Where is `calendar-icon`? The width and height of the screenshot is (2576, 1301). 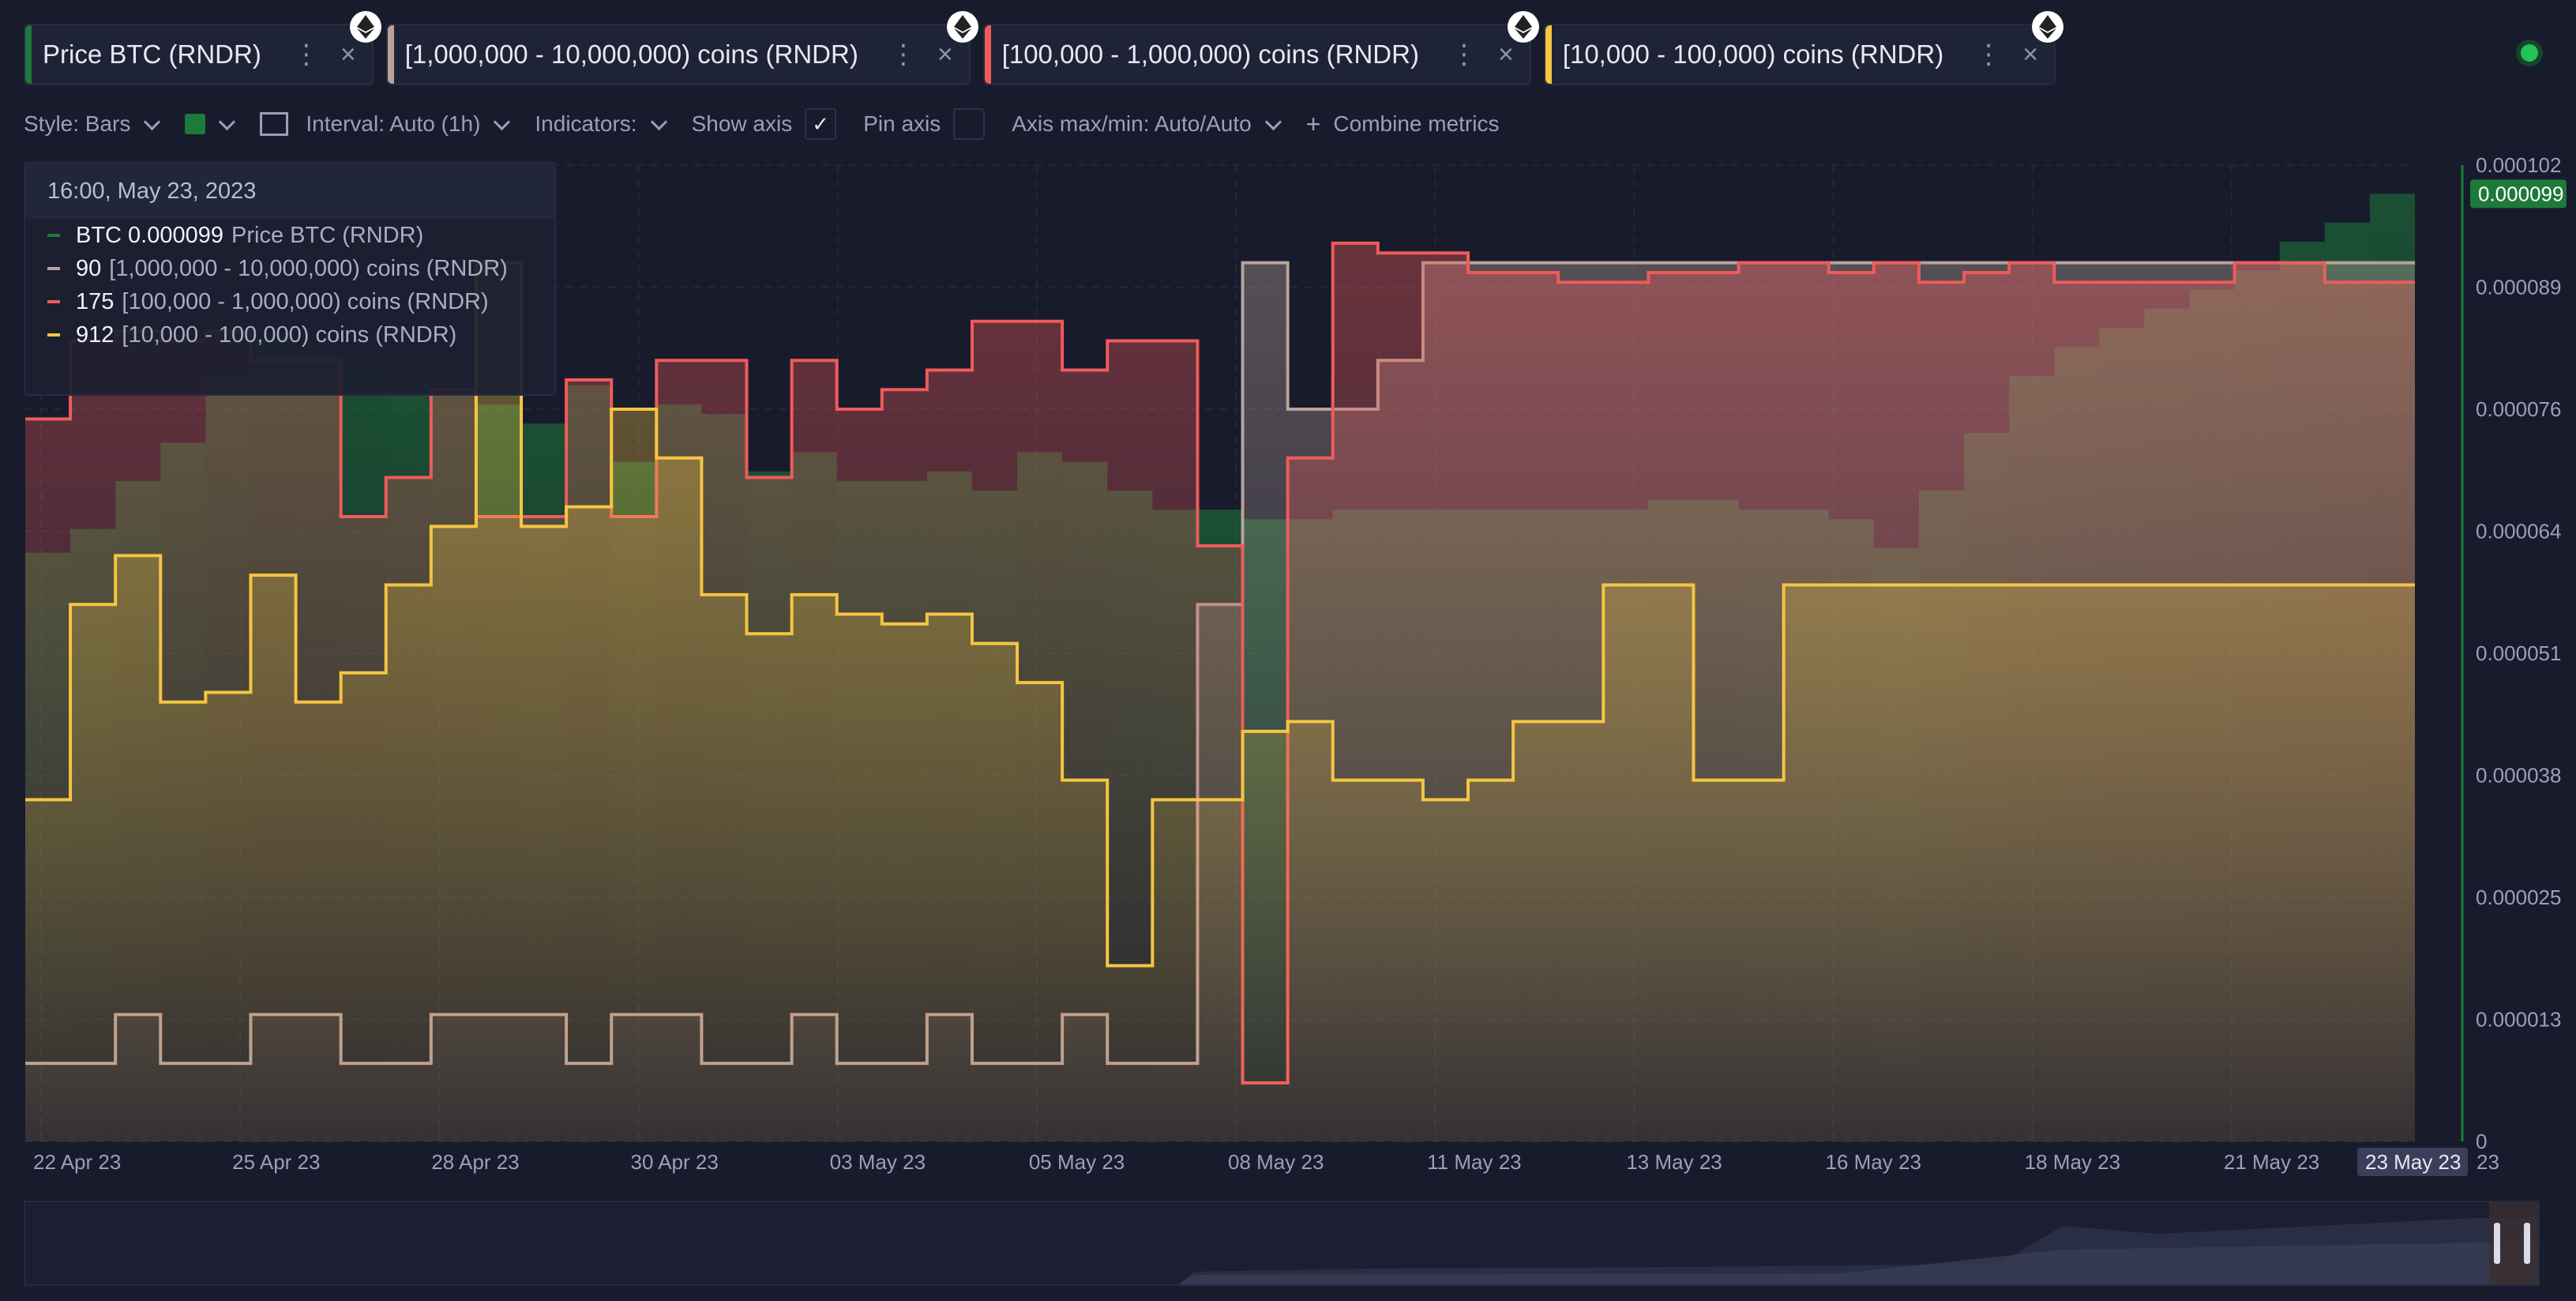 calendar-icon is located at coordinates (274, 124).